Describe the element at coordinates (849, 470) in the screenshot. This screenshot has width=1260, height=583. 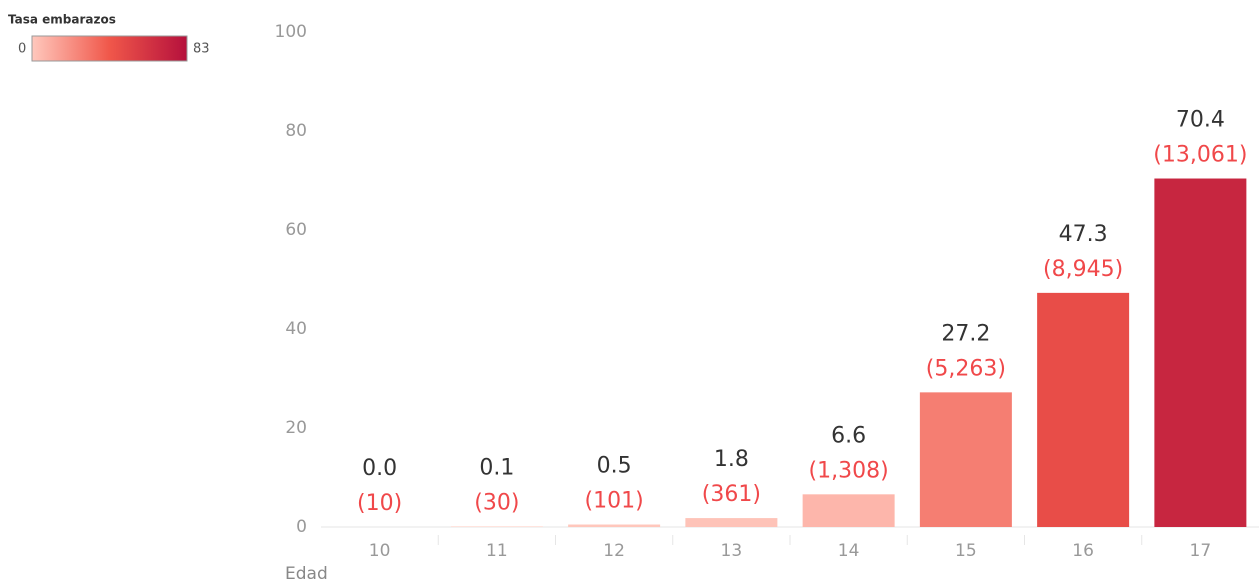
I see `count-label: (1,308)` at that location.